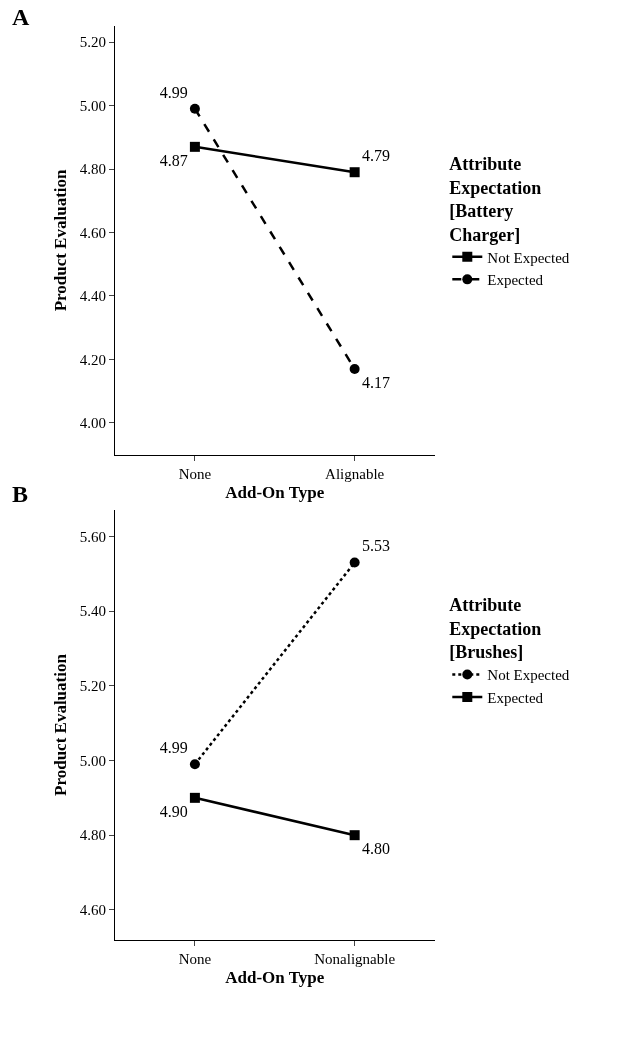  Describe the element at coordinates (375, 546) in the screenshot. I see `data-label: 5.53` at that location.